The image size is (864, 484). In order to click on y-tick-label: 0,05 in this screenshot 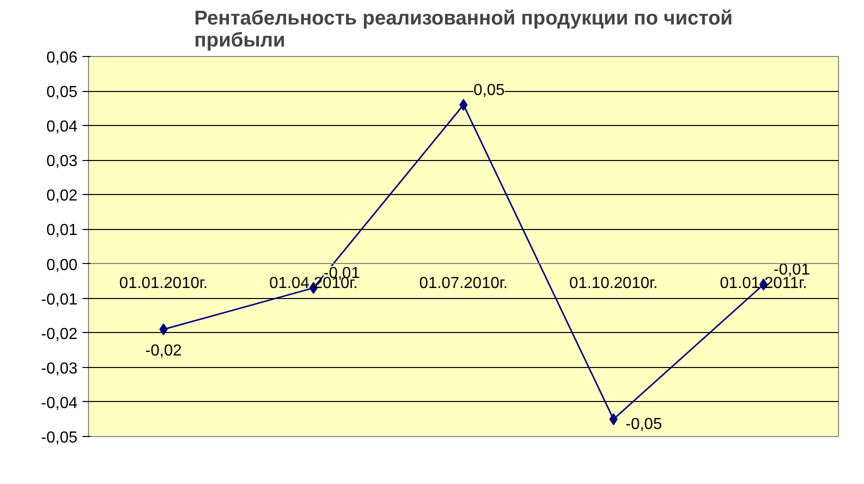, I will do `click(62, 93)`.